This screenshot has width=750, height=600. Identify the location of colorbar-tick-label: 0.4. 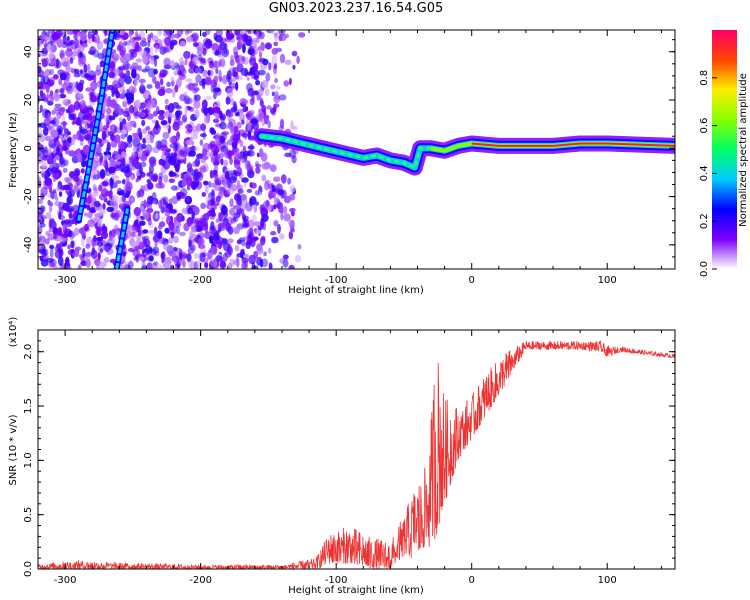
(704, 173).